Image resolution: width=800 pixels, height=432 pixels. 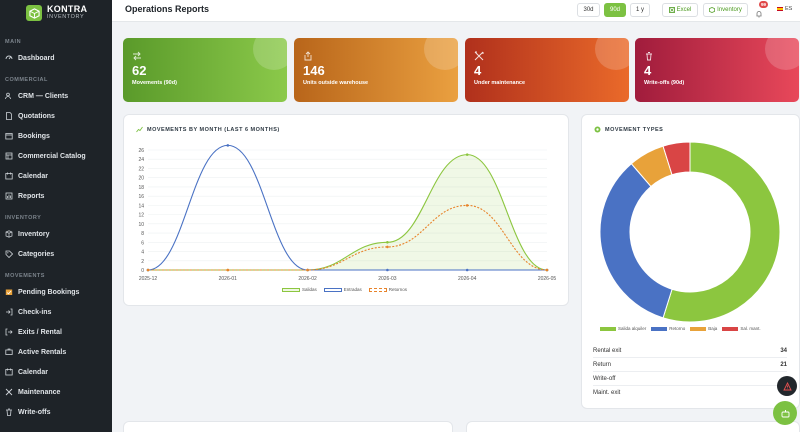 I want to click on language-label: ES, so click(x=789, y=9).